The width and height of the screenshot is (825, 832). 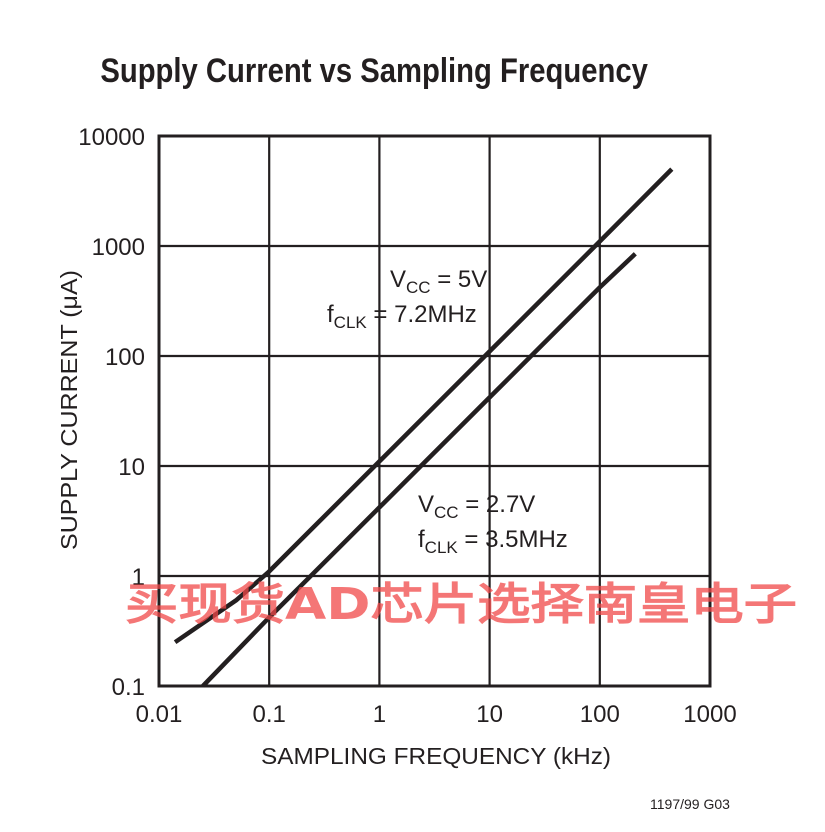 What do you see at coordinates (476, 506) in the screenshot?
I see `annotation-vcc-2-7v: VCC = 2.7V` at bounding box center [476, 506].